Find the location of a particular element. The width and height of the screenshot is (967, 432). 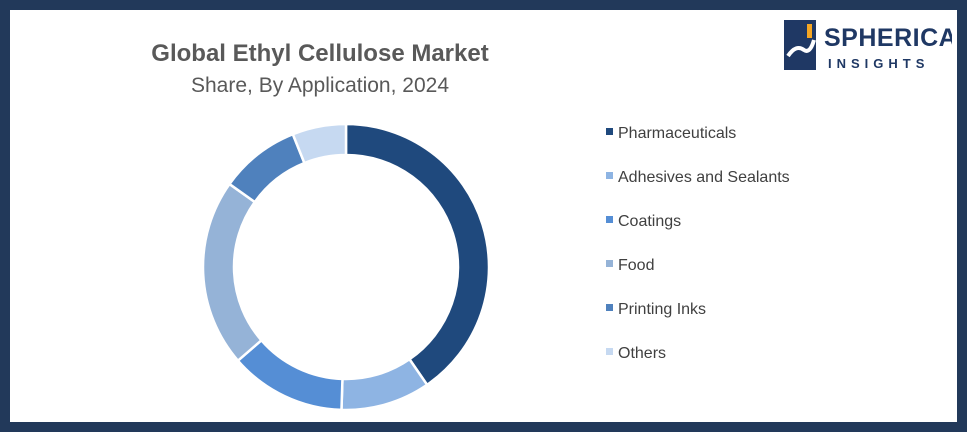

legend-label: Others is located at coordinates (642, 353).